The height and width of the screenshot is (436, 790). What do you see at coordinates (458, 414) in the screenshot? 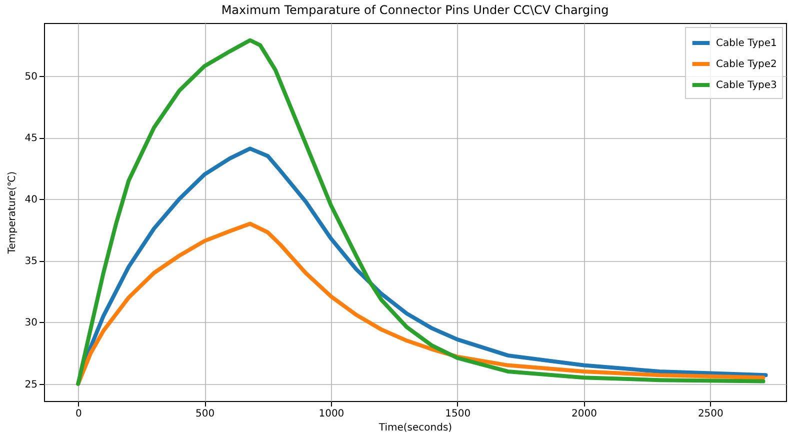
I see `x-tick-label: 1500` at bounding box center [458, 414].